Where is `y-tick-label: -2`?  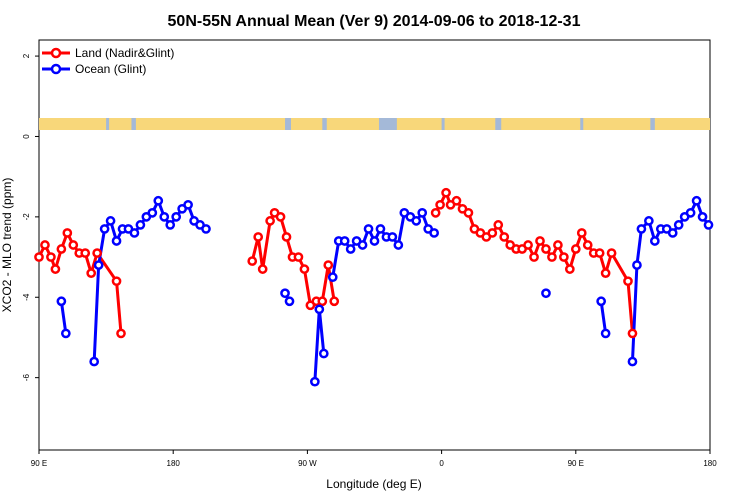 y-tick-label: -2 is located at coordinates (26, 217).